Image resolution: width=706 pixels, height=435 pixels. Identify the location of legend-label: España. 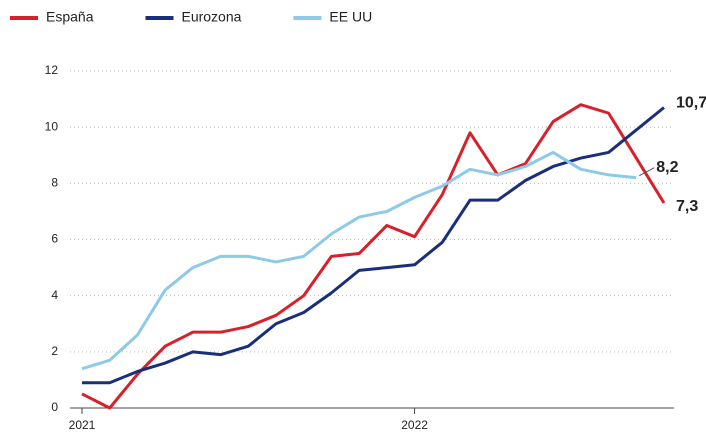
(70, 17).